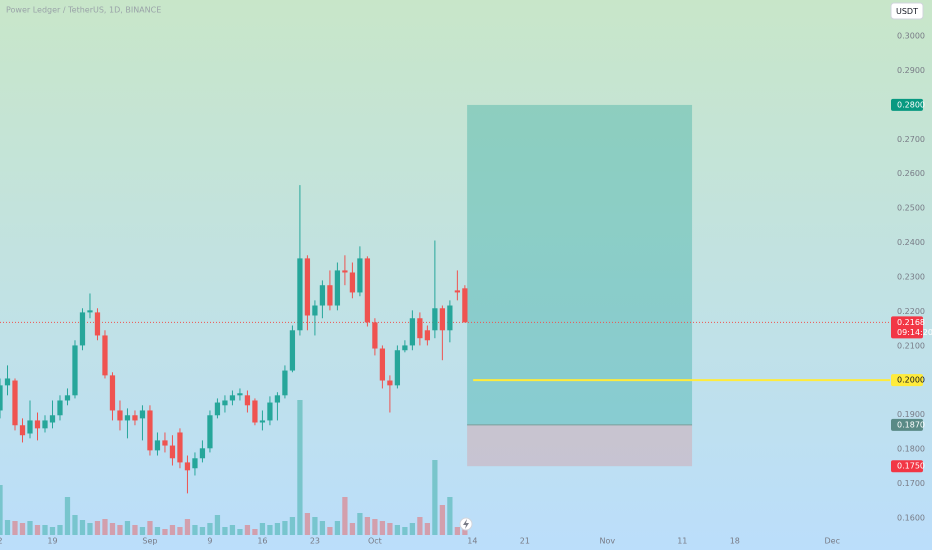  Describe the element at coordinates (1, 541) in the screenshot. I see `x-tick-label: 2` at that location.